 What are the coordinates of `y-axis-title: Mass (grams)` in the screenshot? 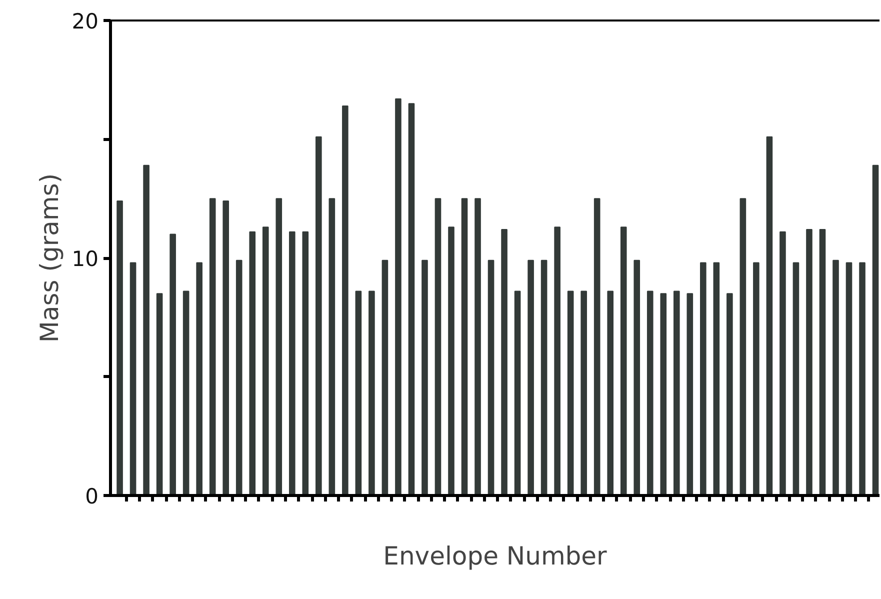 It's located at (49, 258).